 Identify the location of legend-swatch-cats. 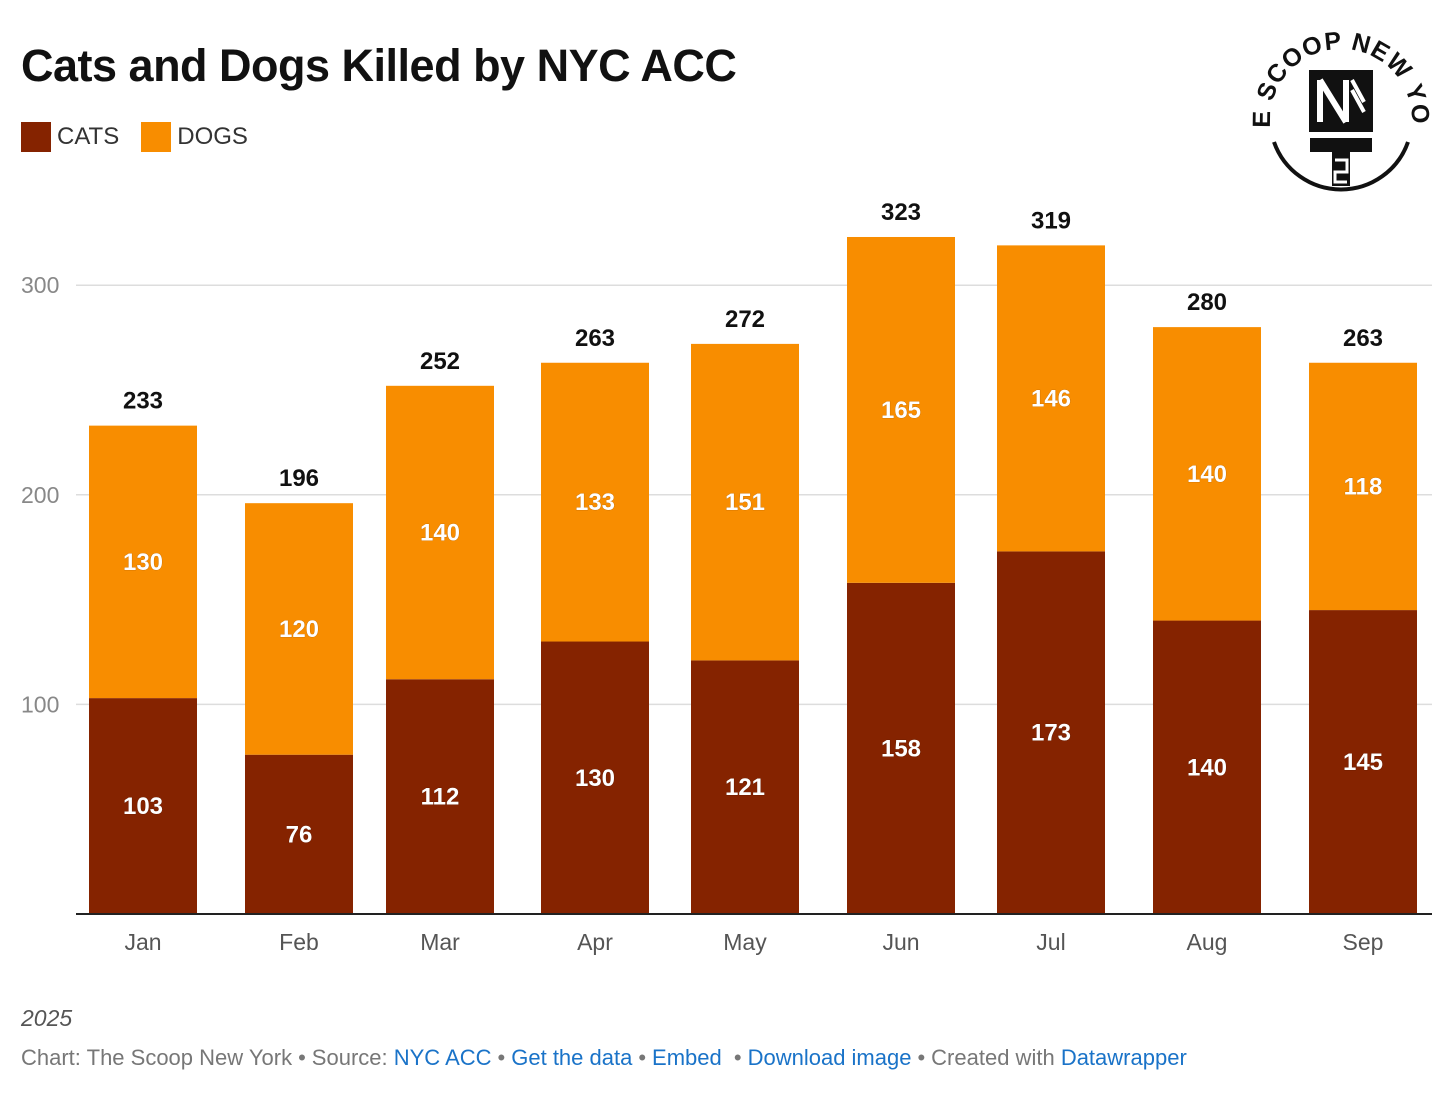
(36, 137).